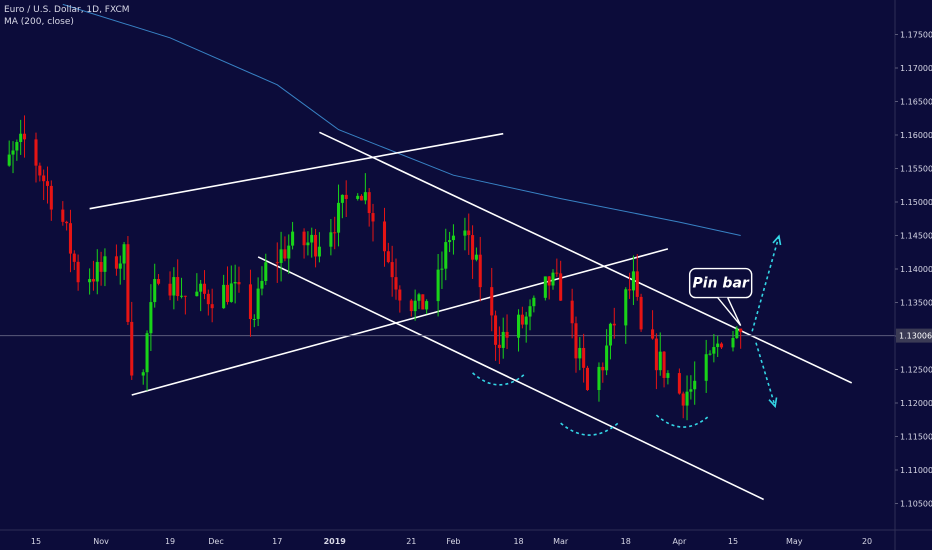 The width and height of the screenshot is (932, 550). Describe the element at coordinates (916, 403) in the screenshot. I see `y-tick-label: 1.12000` at that location.